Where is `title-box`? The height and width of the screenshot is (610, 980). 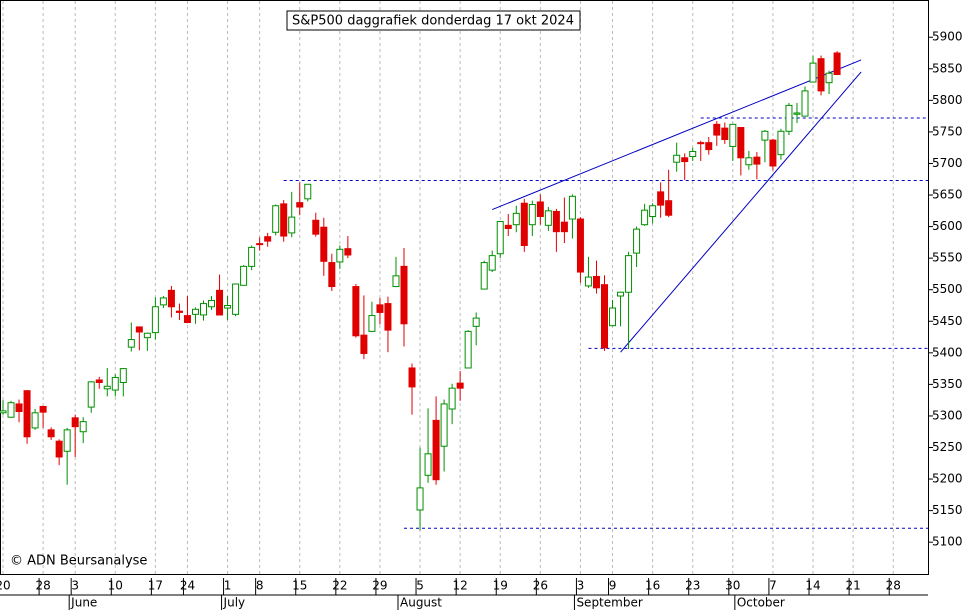 title-box is located at coordinates (433, 20).